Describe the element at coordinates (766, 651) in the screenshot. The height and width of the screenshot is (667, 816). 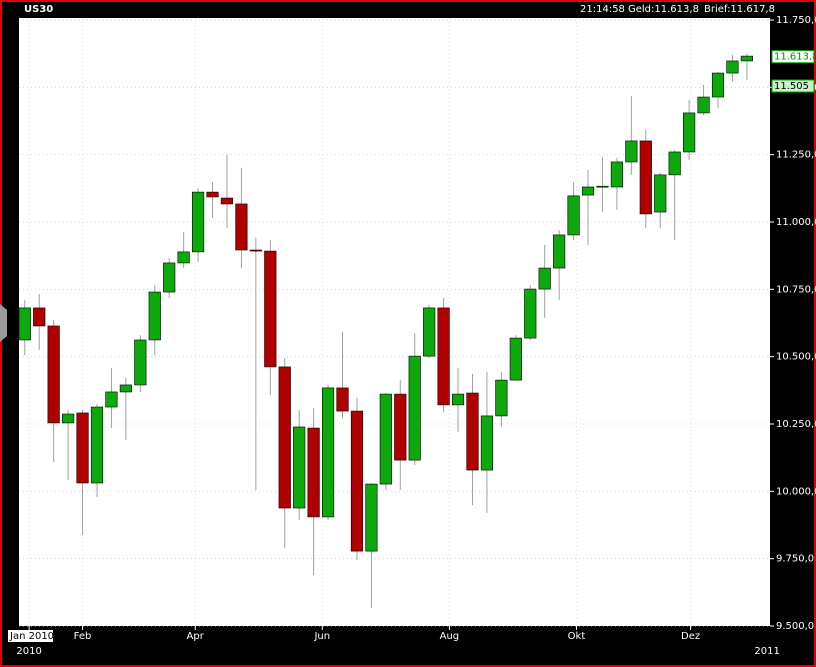
I see `year-label: 2011` at that location.